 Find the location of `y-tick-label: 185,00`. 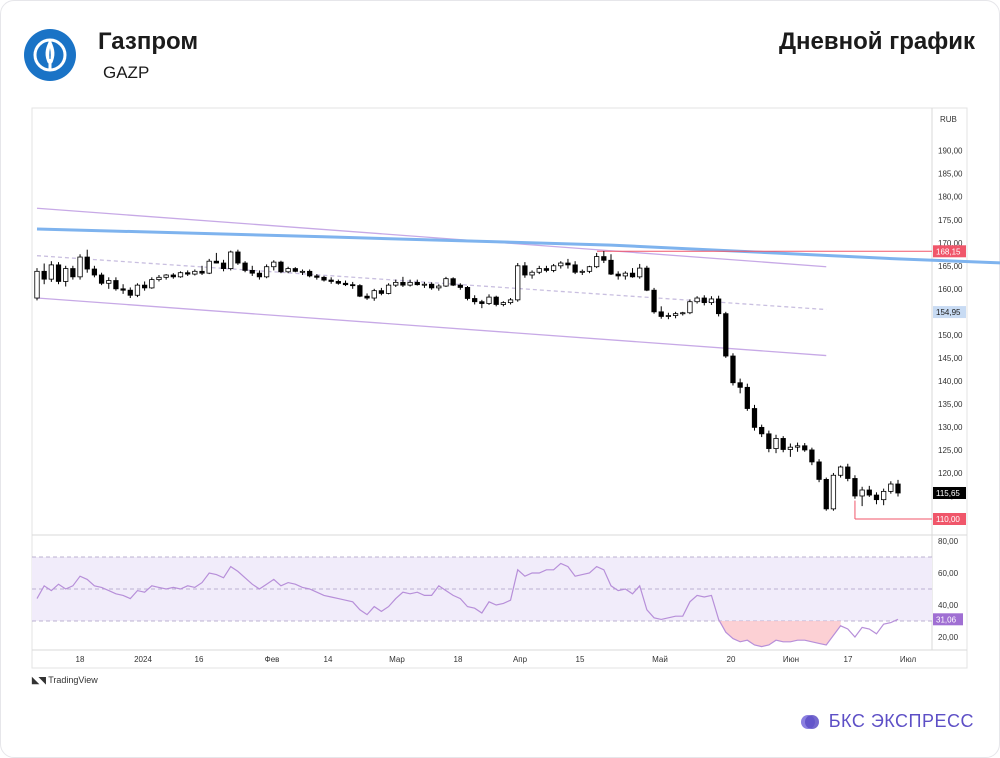

y-tick-label: 185,00 is located at coordinates (950, 174).